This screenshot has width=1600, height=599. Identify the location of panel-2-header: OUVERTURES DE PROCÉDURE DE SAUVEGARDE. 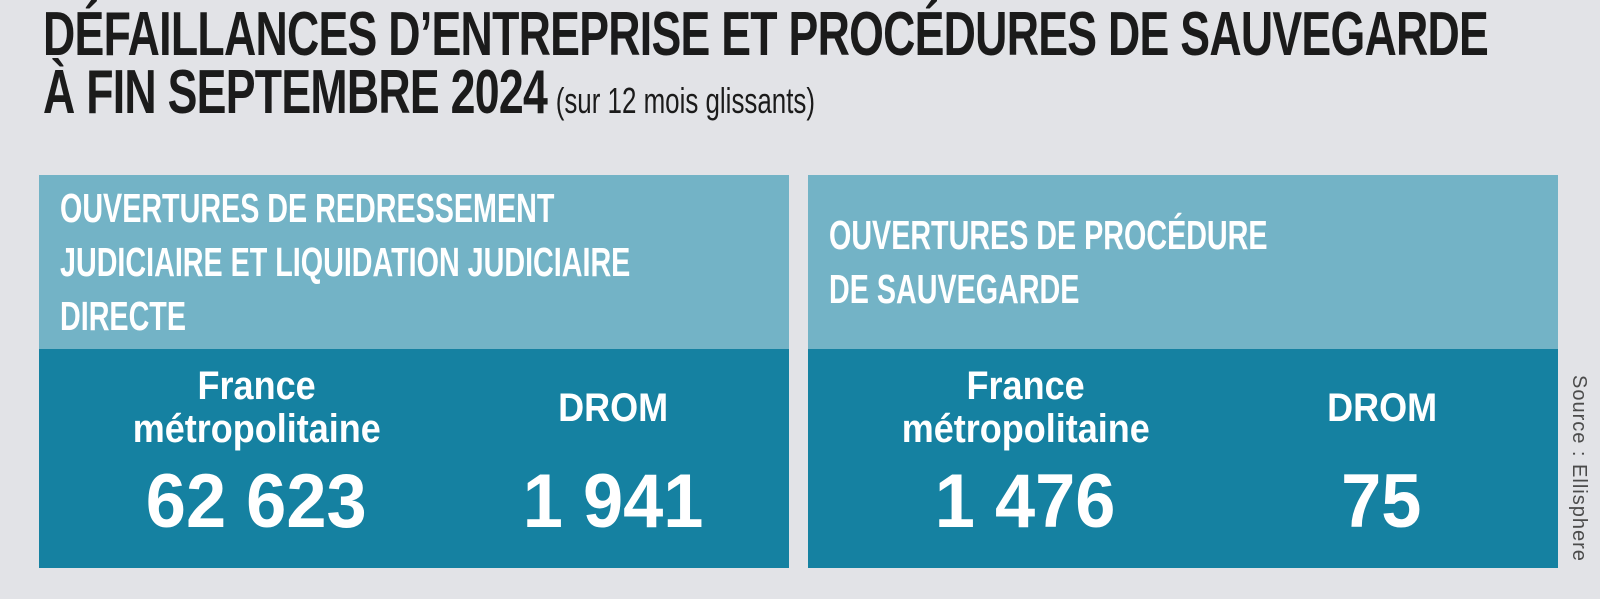
(1183, 262).